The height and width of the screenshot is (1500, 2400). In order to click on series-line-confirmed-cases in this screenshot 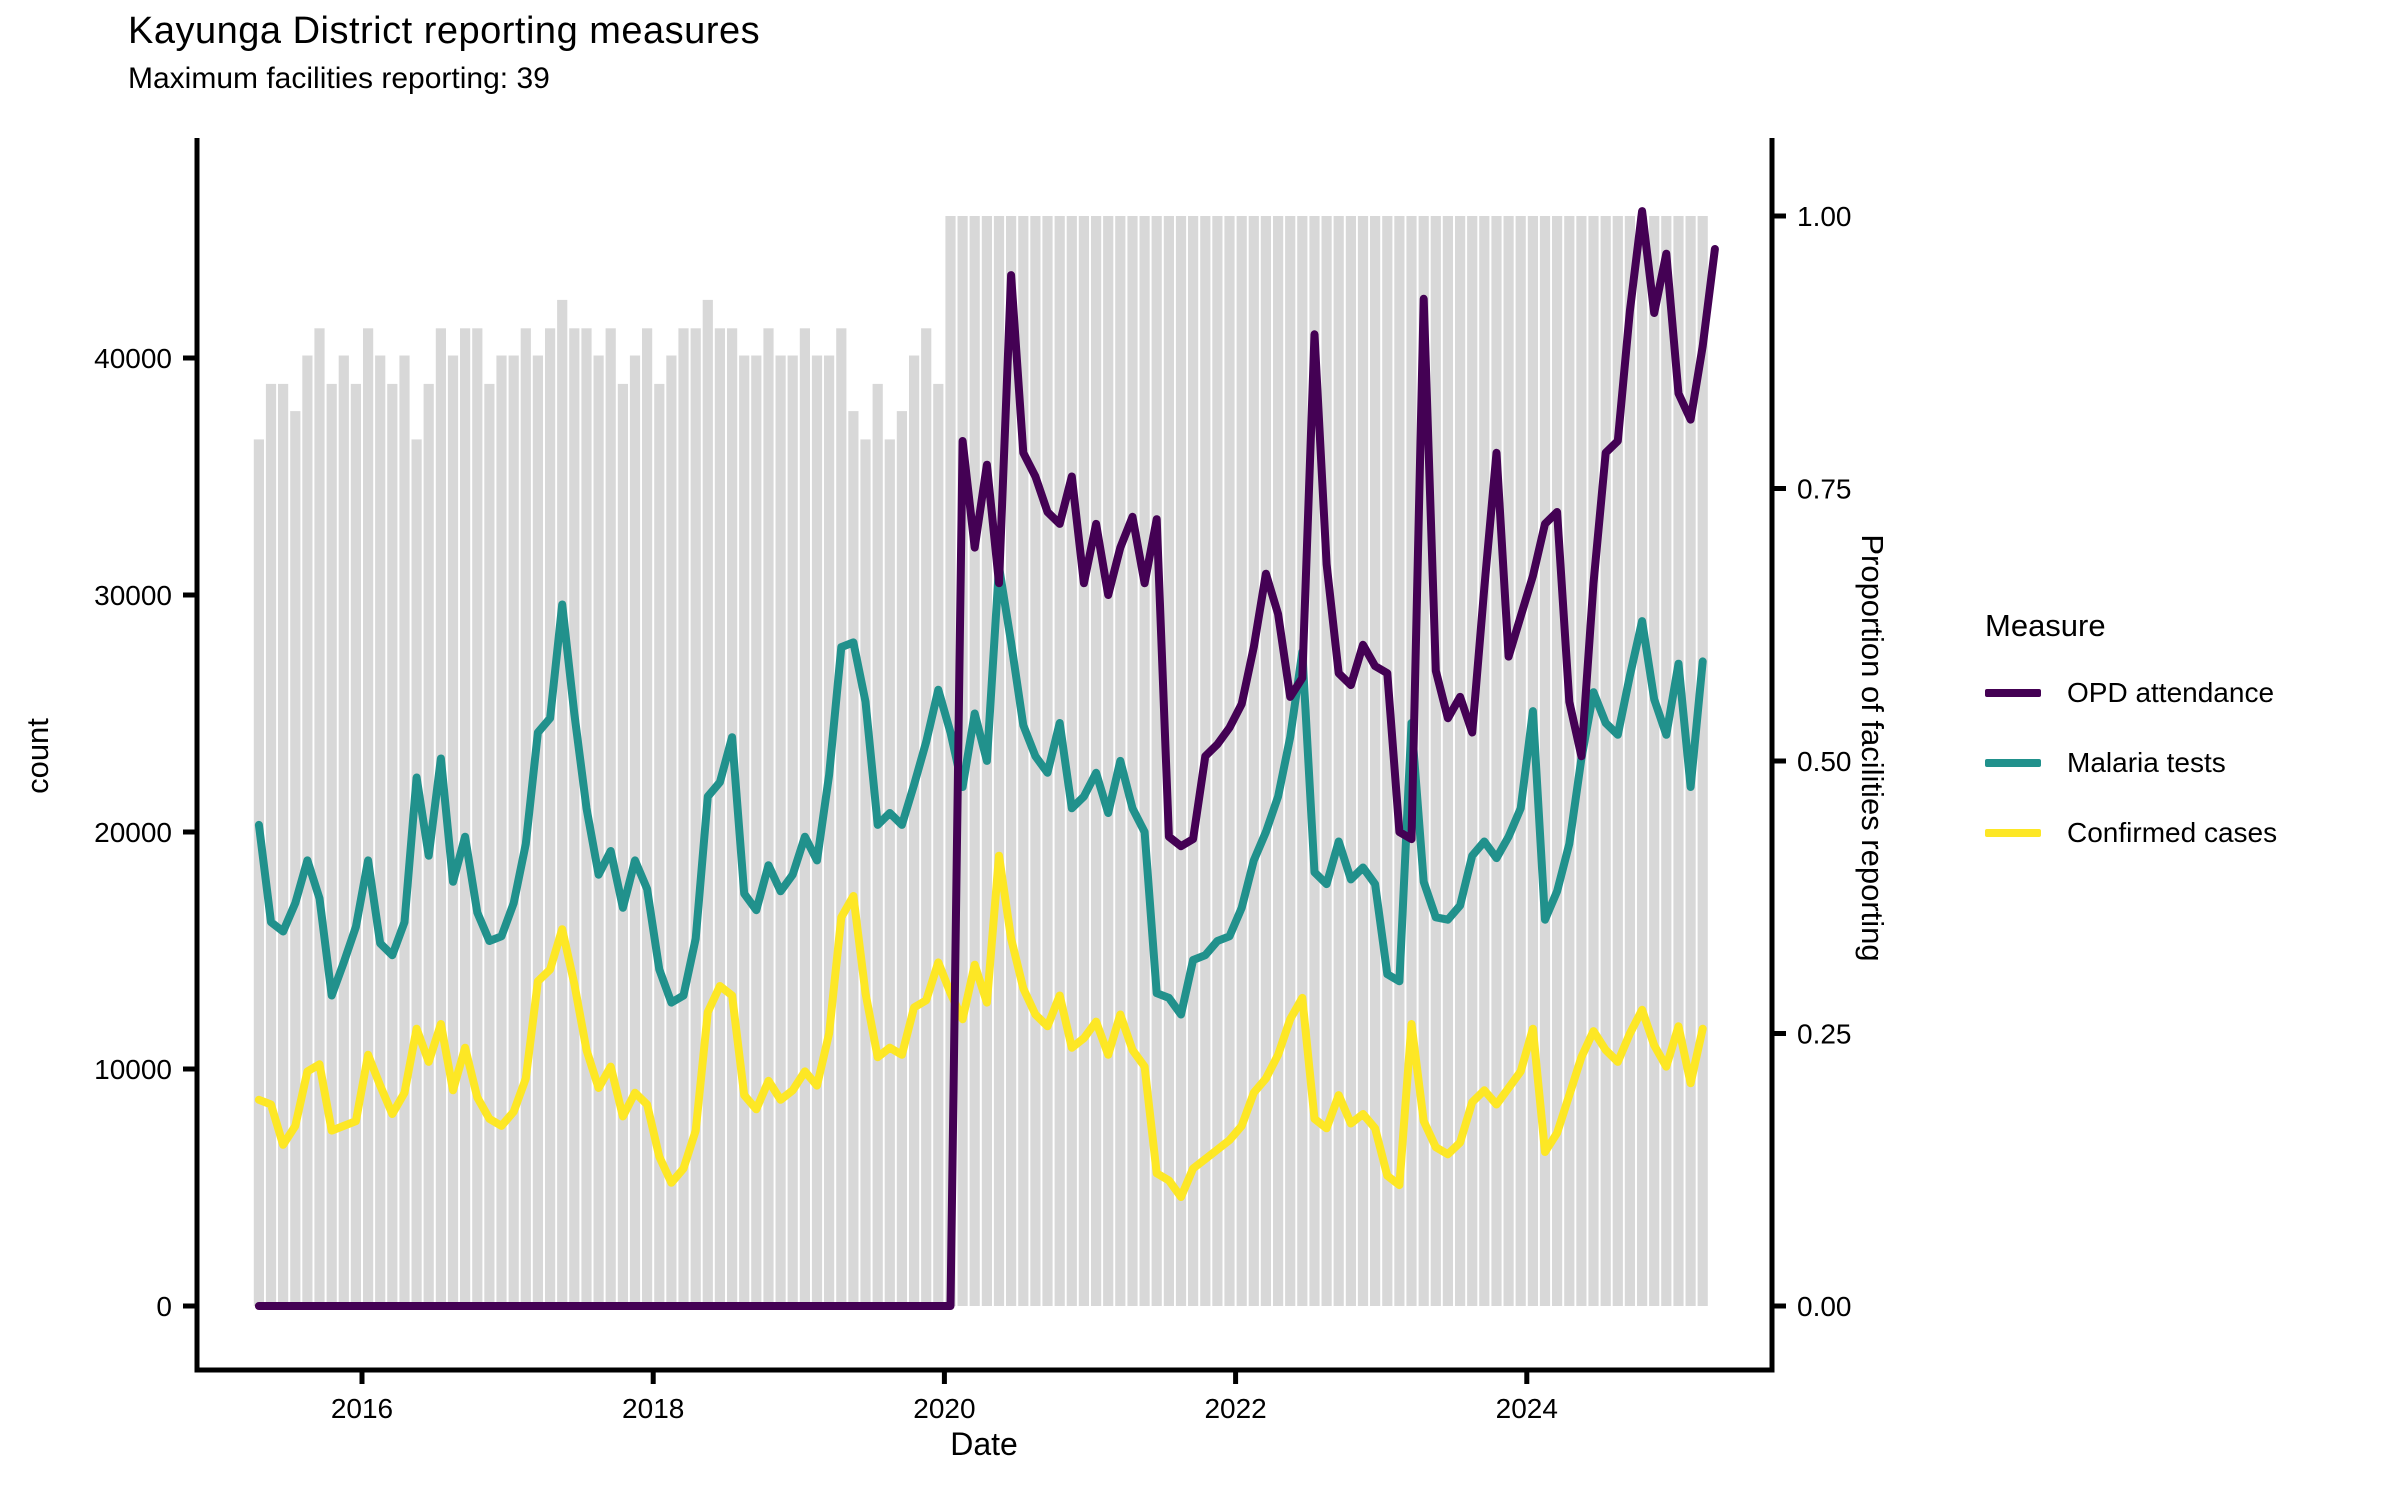, I will do `click(980, 1026)`.